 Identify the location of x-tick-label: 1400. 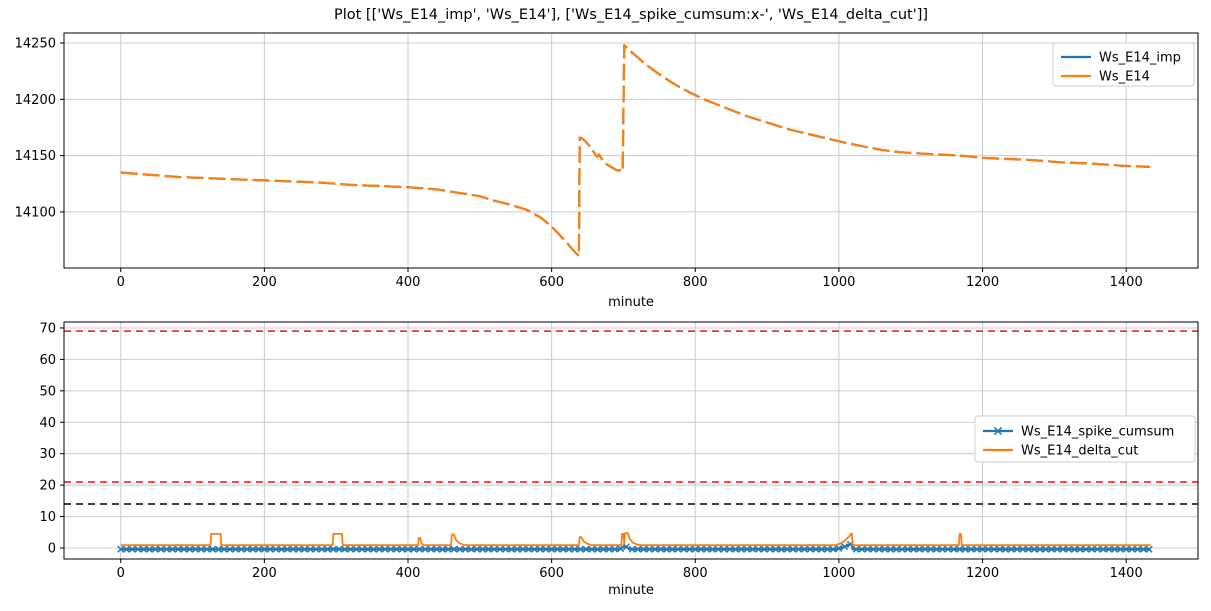
(1126, 573).